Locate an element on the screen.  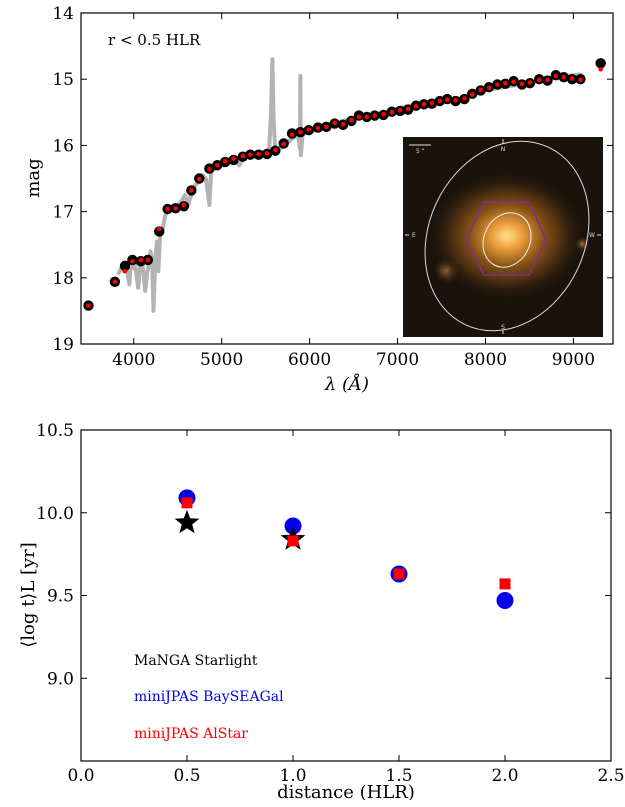
inset-scale-label: 5 " is located at coordinates (420, 151).